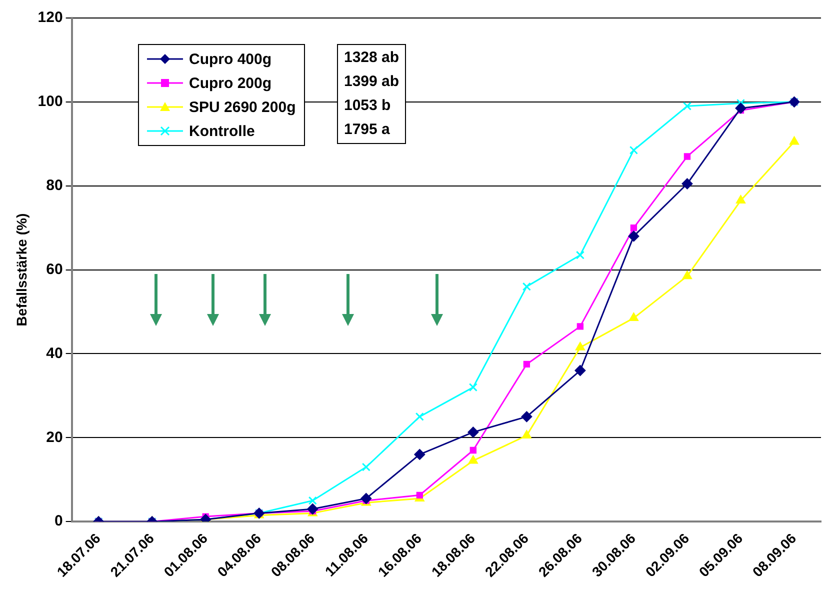 The width and height of the screenshot is (835, 590). Describe the element at coordinates (50, 101) in the screenshot. I see `y-tick-label: 100` at that location.